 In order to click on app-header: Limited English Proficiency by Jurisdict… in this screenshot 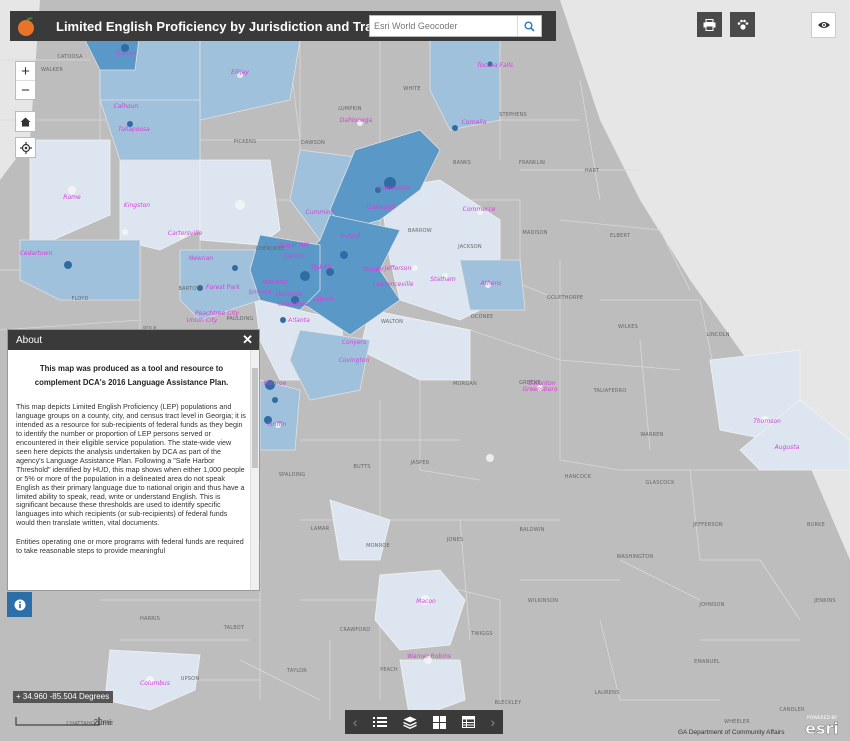, I will do `click(283, 26)`.